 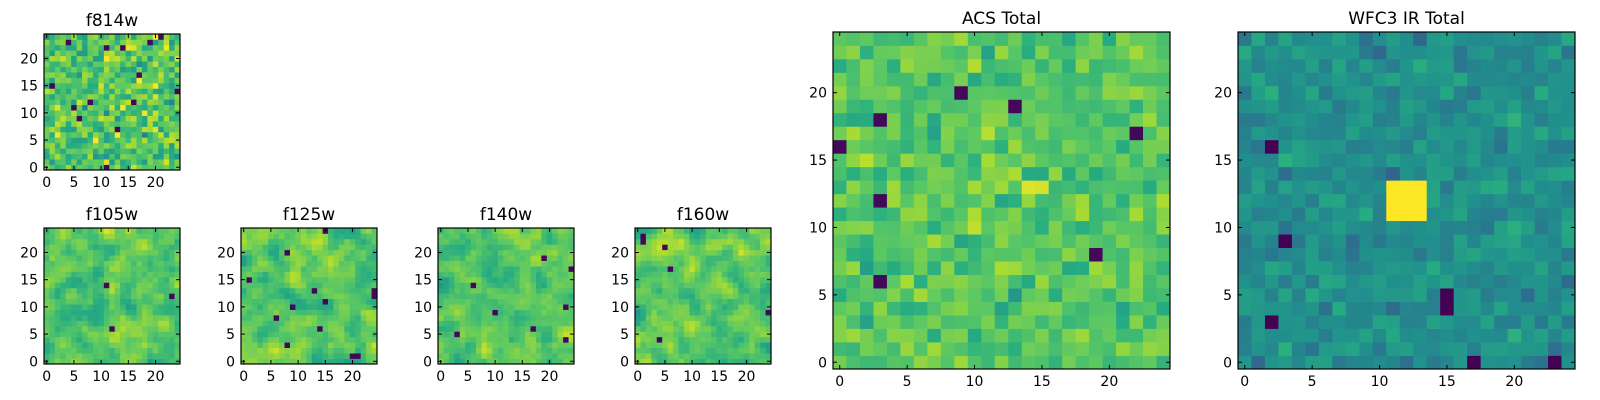 I want to click on panel-title: f140w, so click(x=506, y=215).